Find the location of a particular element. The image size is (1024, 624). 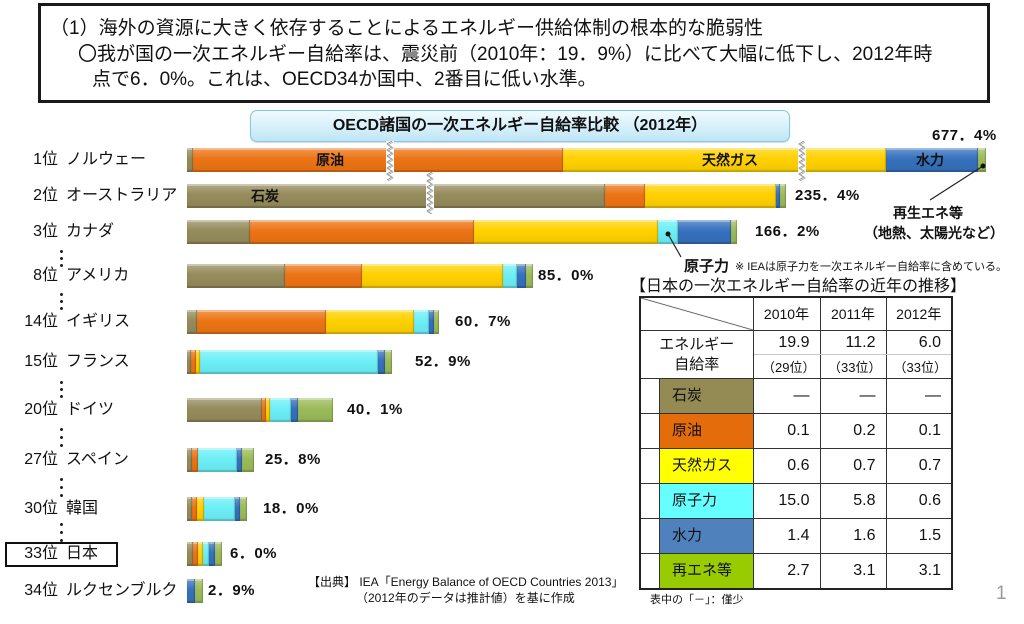

source-label-cell: 原油 is located at coordinates (696, 431).